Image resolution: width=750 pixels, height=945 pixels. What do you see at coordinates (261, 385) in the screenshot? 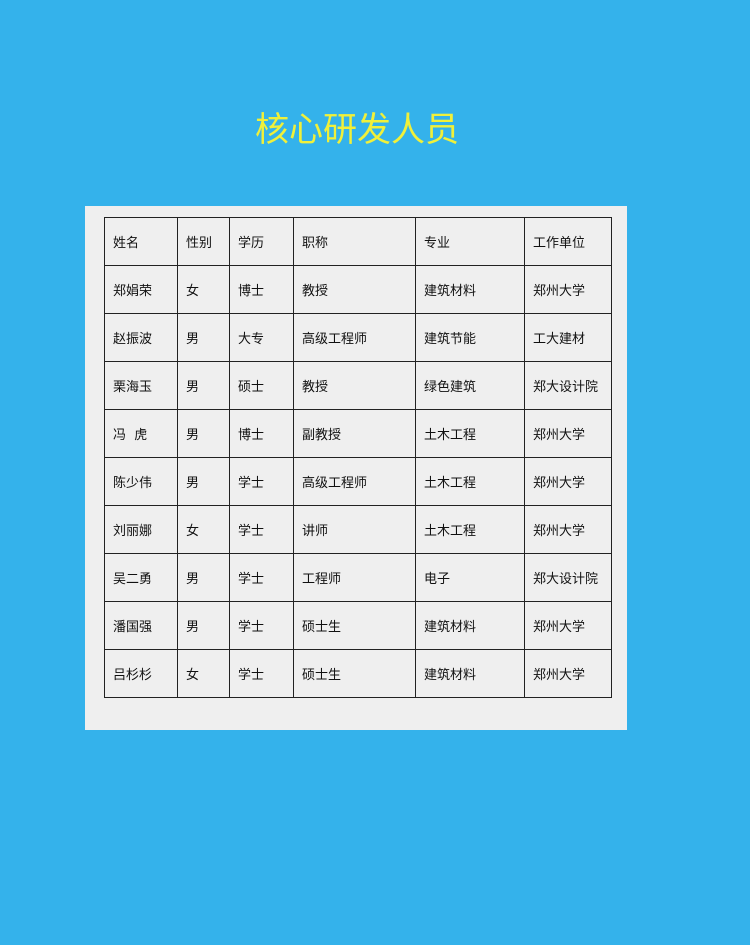
I see `cell-education: 硕士` at bounding box center [261, 385].